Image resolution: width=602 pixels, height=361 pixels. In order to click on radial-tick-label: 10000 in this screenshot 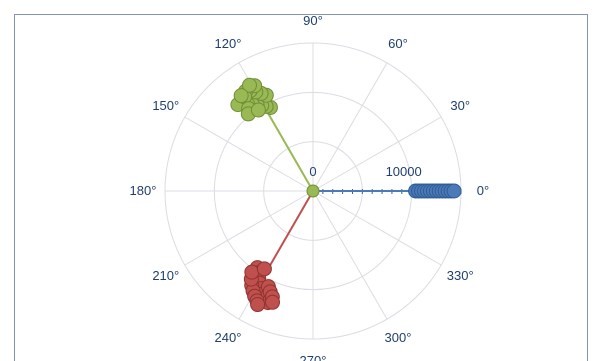, I will do `click(404, 171)`.